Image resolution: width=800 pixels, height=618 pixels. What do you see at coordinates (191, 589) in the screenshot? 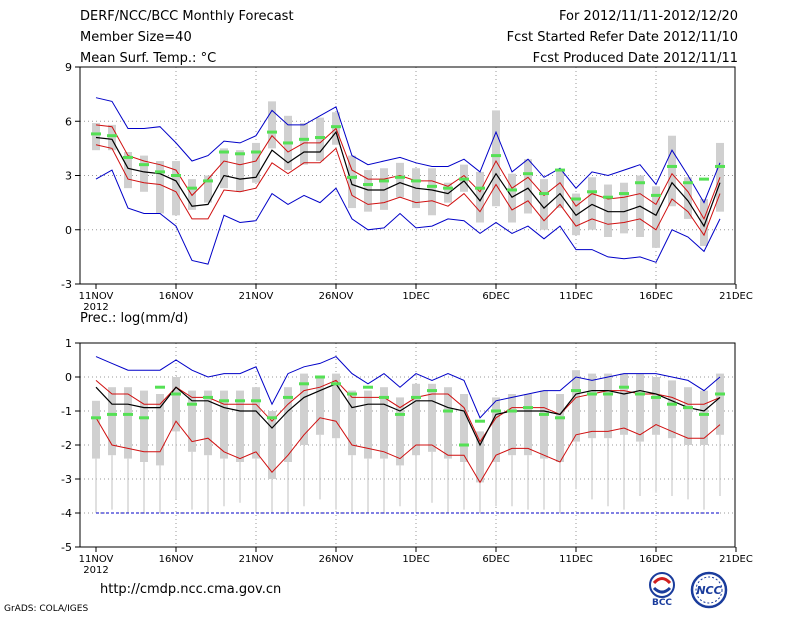
I see `source-url: http://cmdp.ncc.cma.gov.cn` at bounding box center [191, 589].